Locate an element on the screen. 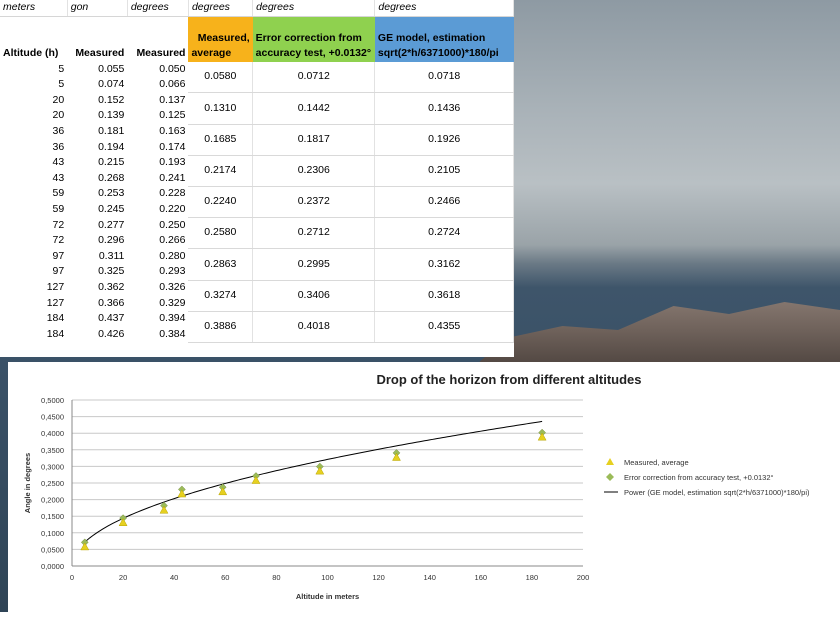  altitude-cell: 5 is located at coordinates (61, 84).